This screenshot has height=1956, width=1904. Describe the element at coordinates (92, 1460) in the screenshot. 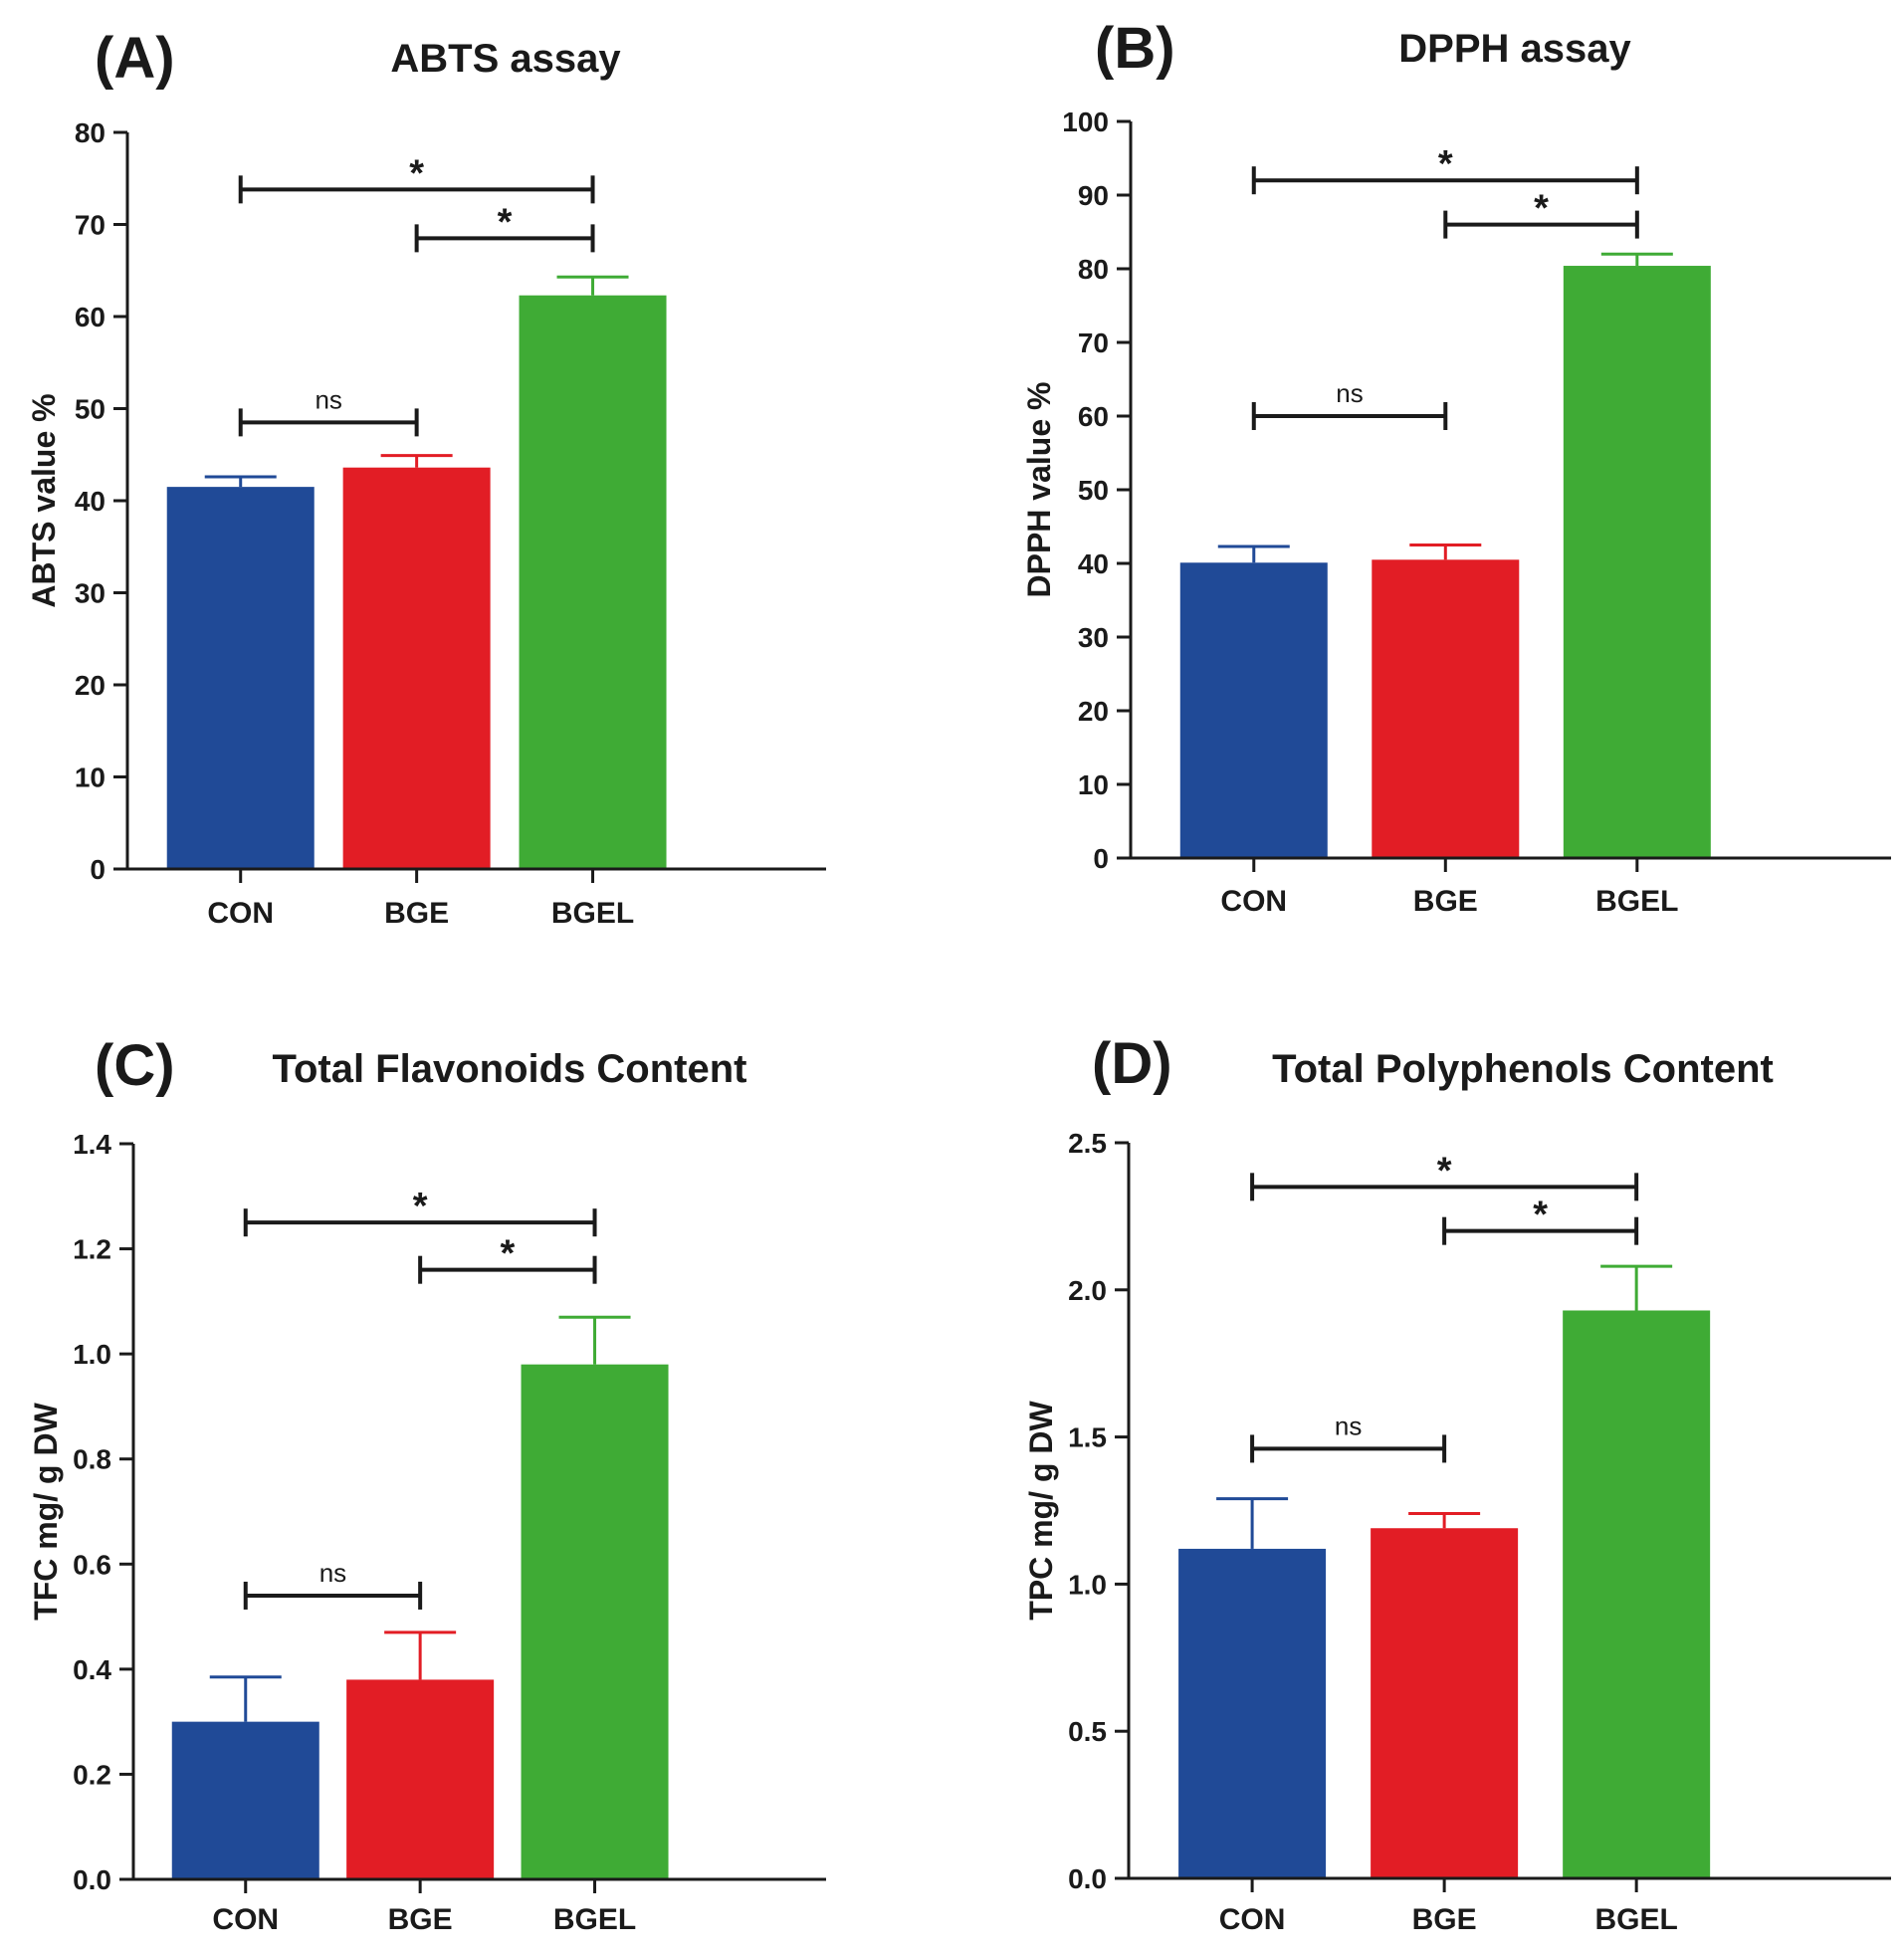

I see `y-tick-label: 0.8` at that location.